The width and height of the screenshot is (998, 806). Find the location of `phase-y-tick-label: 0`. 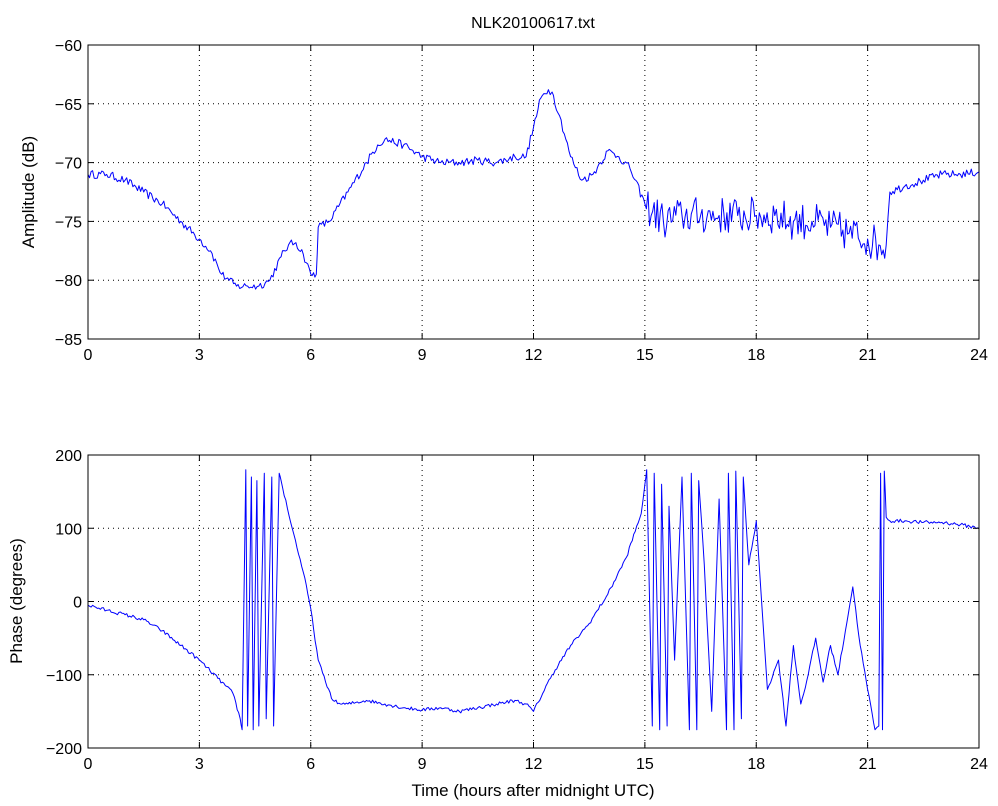

phase-y-tick-label: 0 is located at coordinates (77, 603).